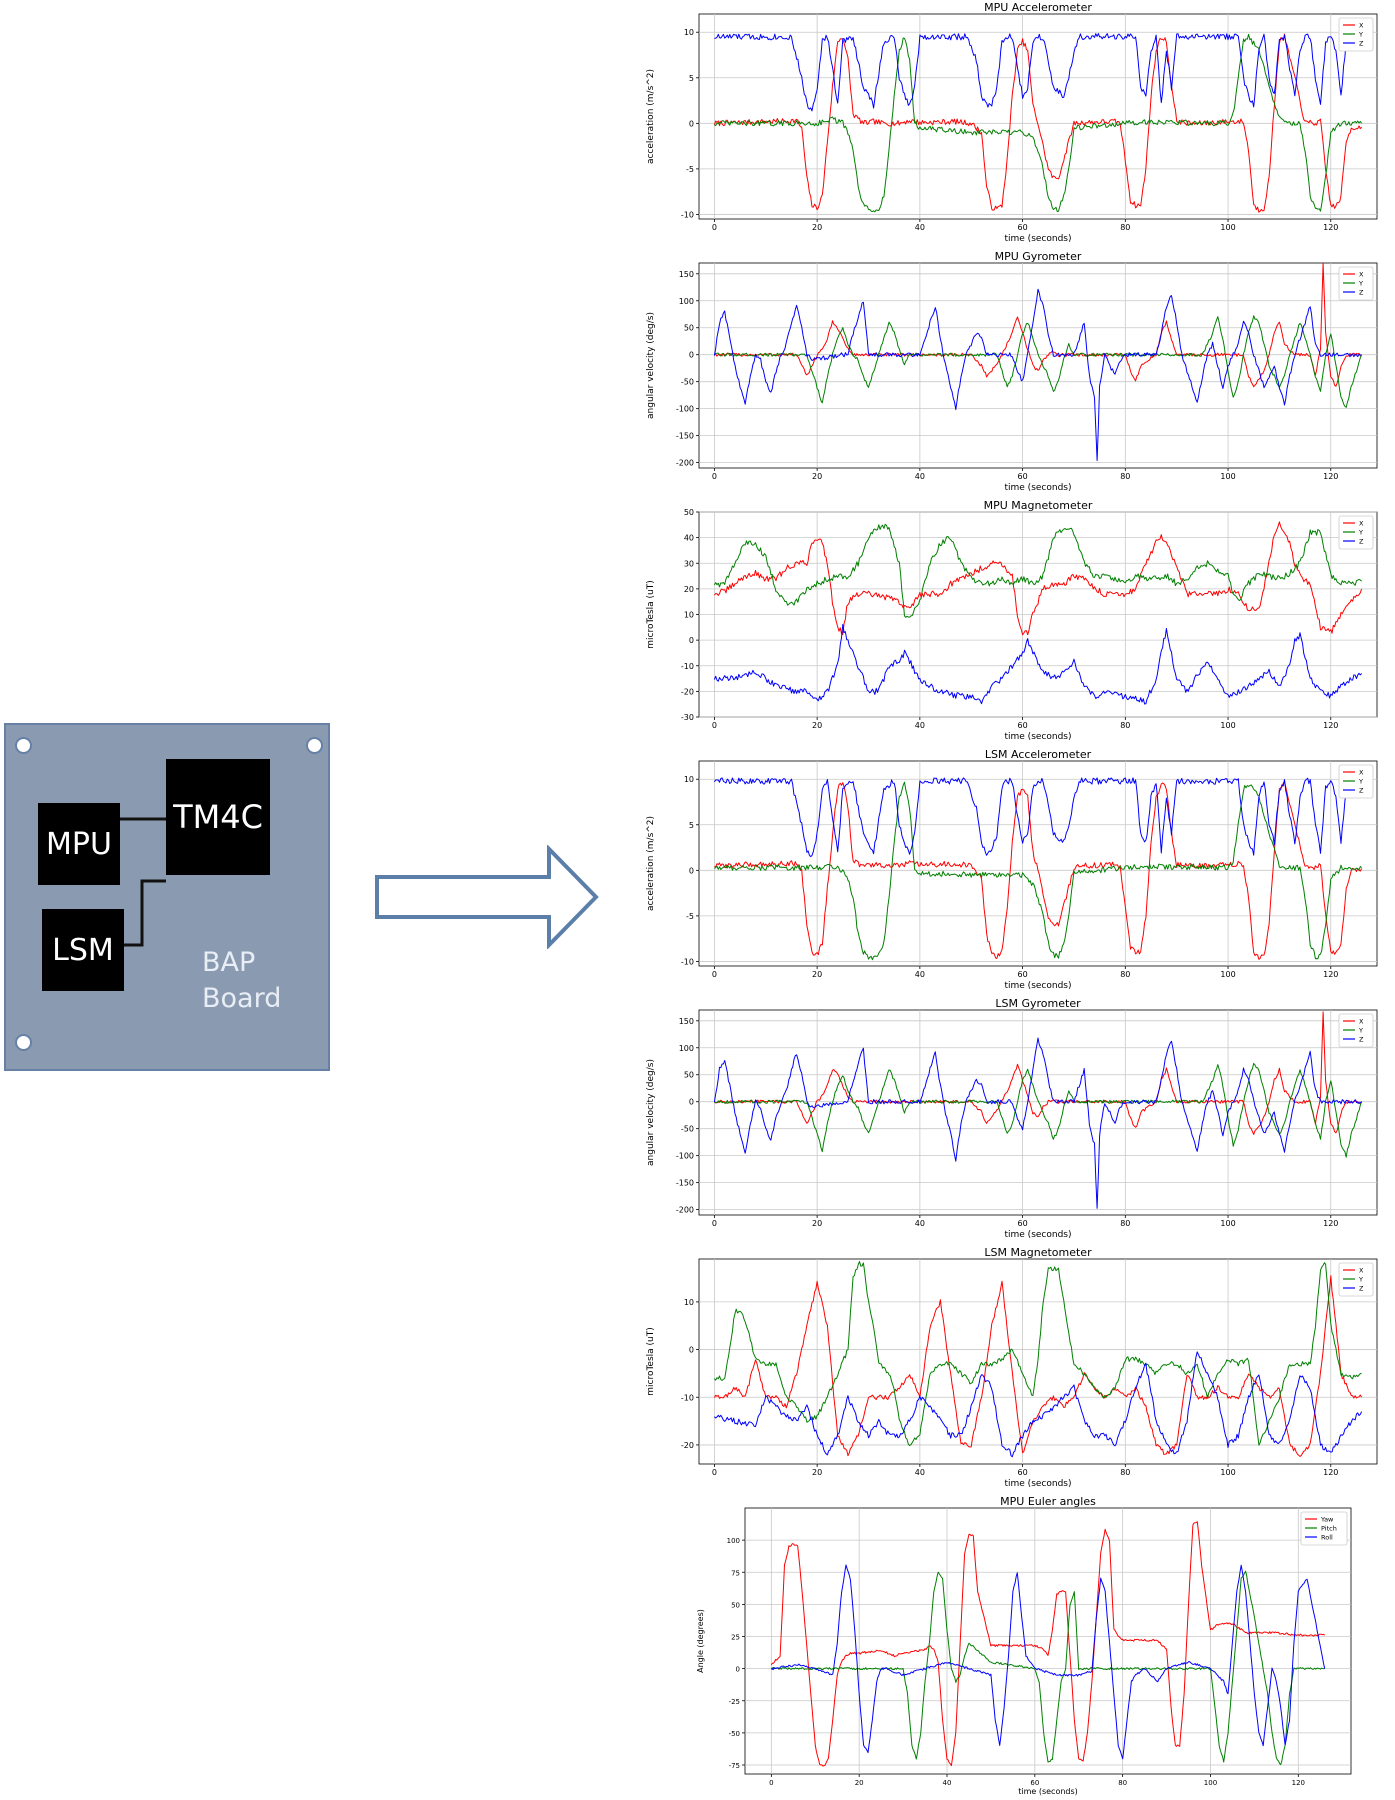  I want to click on chart-title: LSM Gyrometer, so click(1038, 1003).